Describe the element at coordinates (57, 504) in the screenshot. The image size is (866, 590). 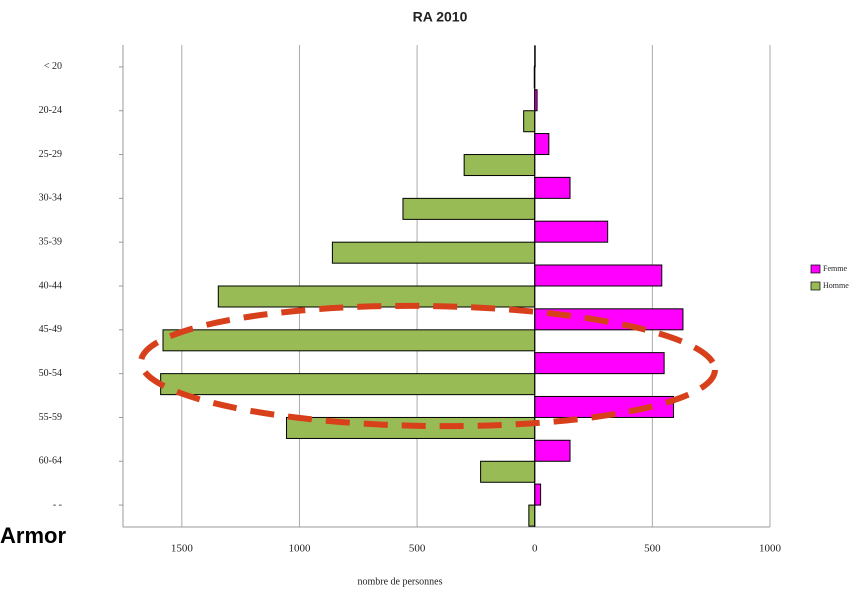
I see `y-tick-label: - -` at that location.